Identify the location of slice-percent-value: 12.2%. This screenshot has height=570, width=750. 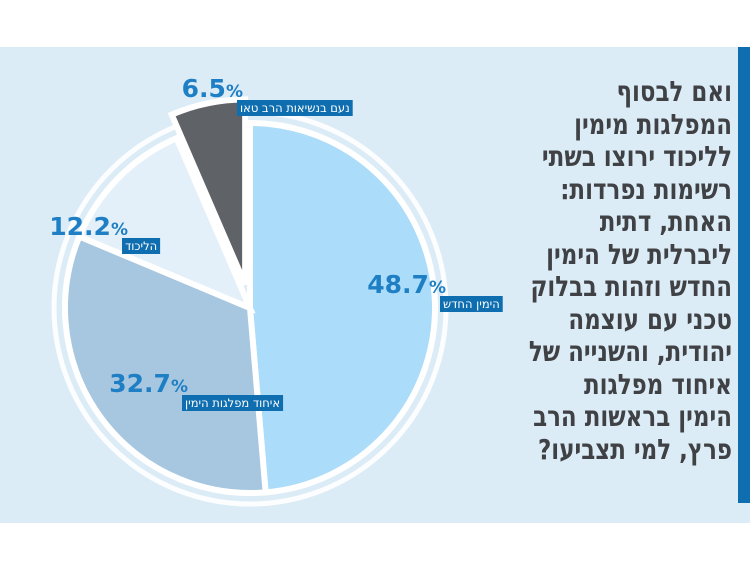
(88, 226).